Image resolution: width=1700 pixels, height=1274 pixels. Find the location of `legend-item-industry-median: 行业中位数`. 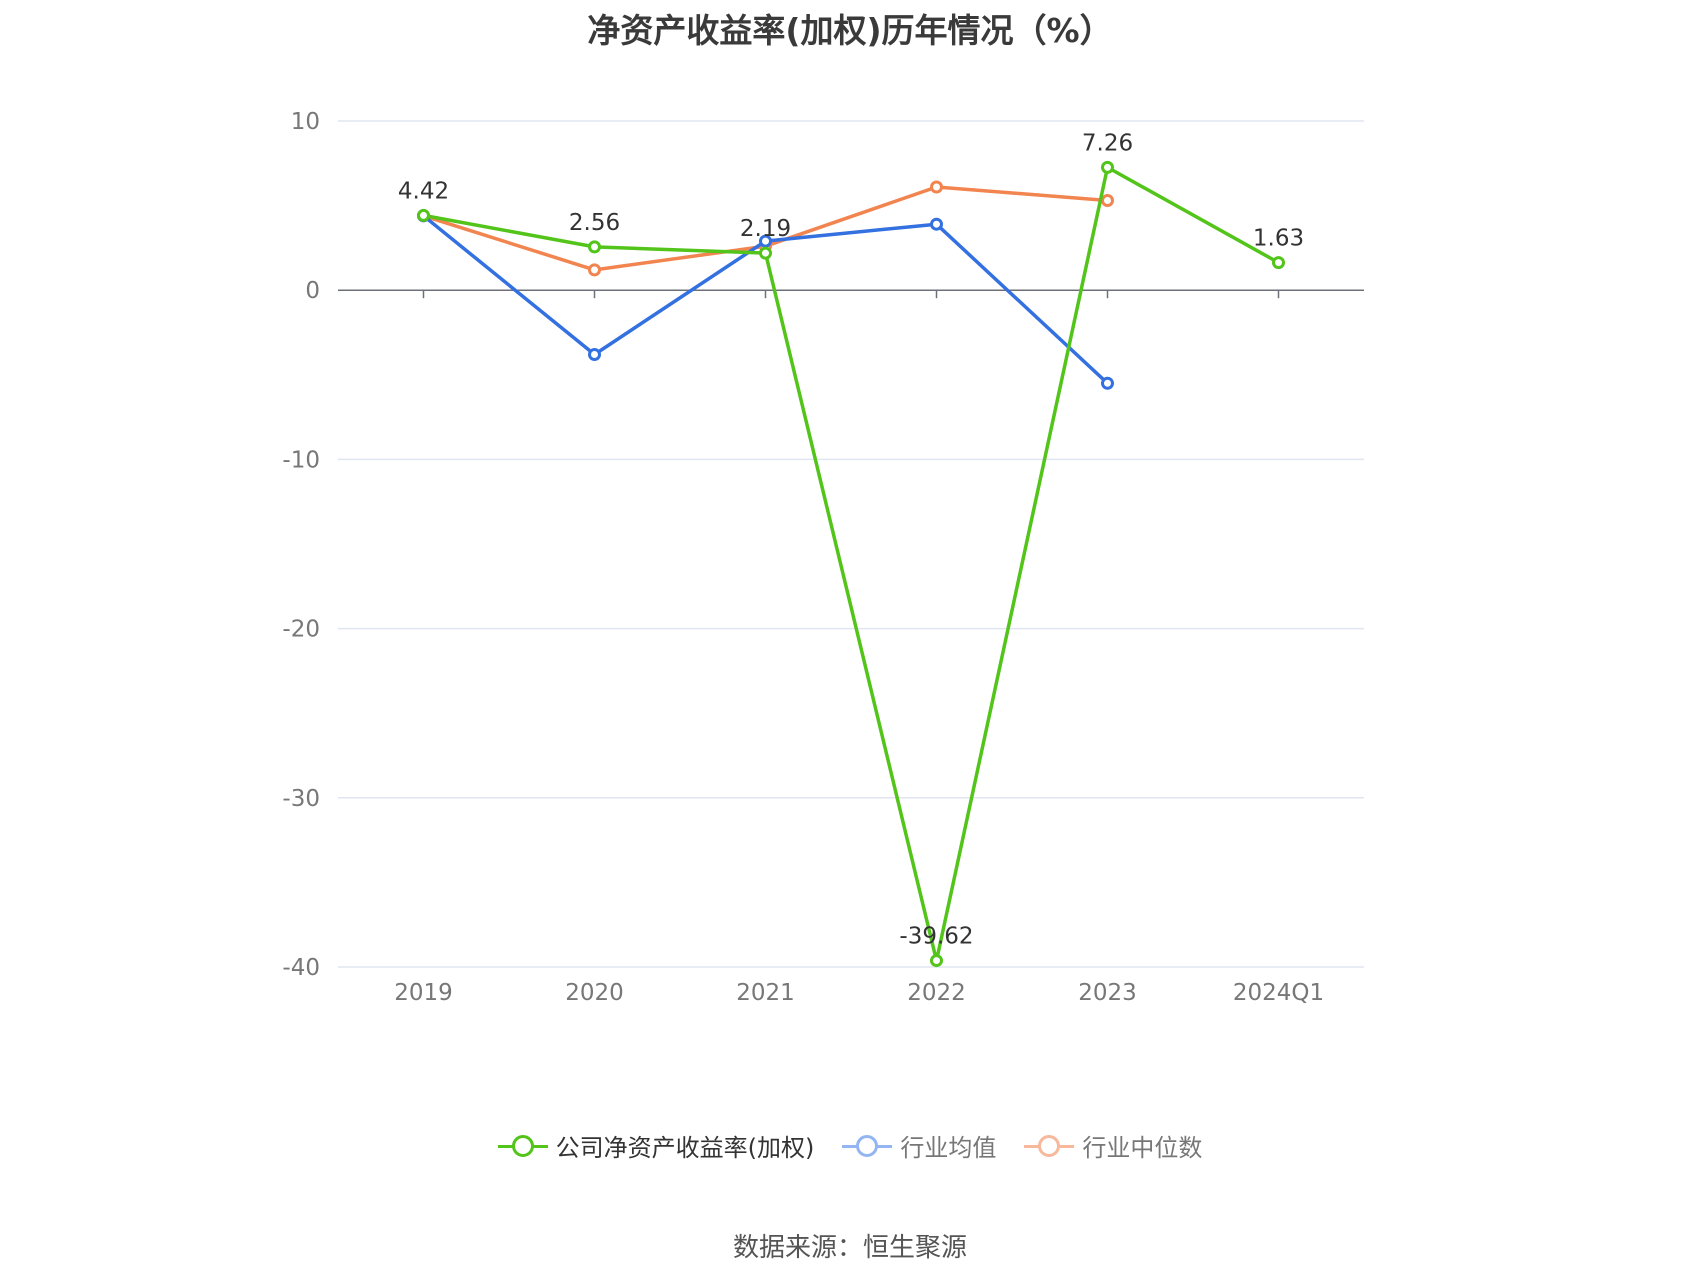

legend-item-industry-median: 行业中位数 is located at coordinates (1113, 1145).